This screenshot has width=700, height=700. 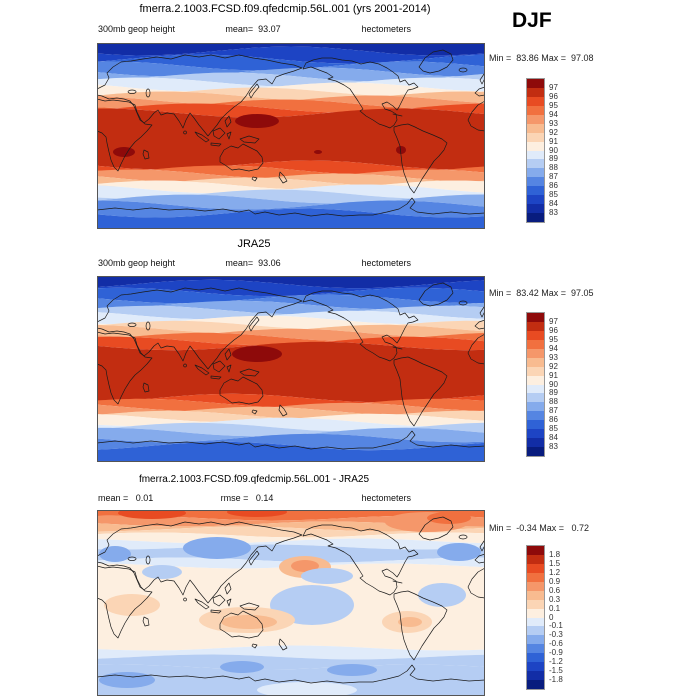 What do you see at coordinates (553, 393) in the screenshot?
I see `colorbar-tick-label: 89` at bounding box center [553, 393].